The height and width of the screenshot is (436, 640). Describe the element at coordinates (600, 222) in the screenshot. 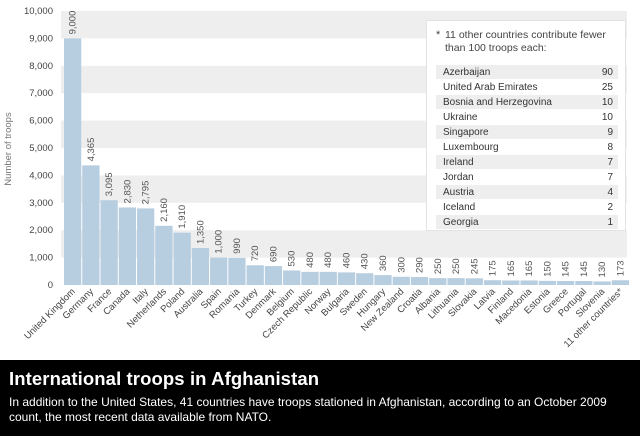

I see `troop-count: 1` at that location.